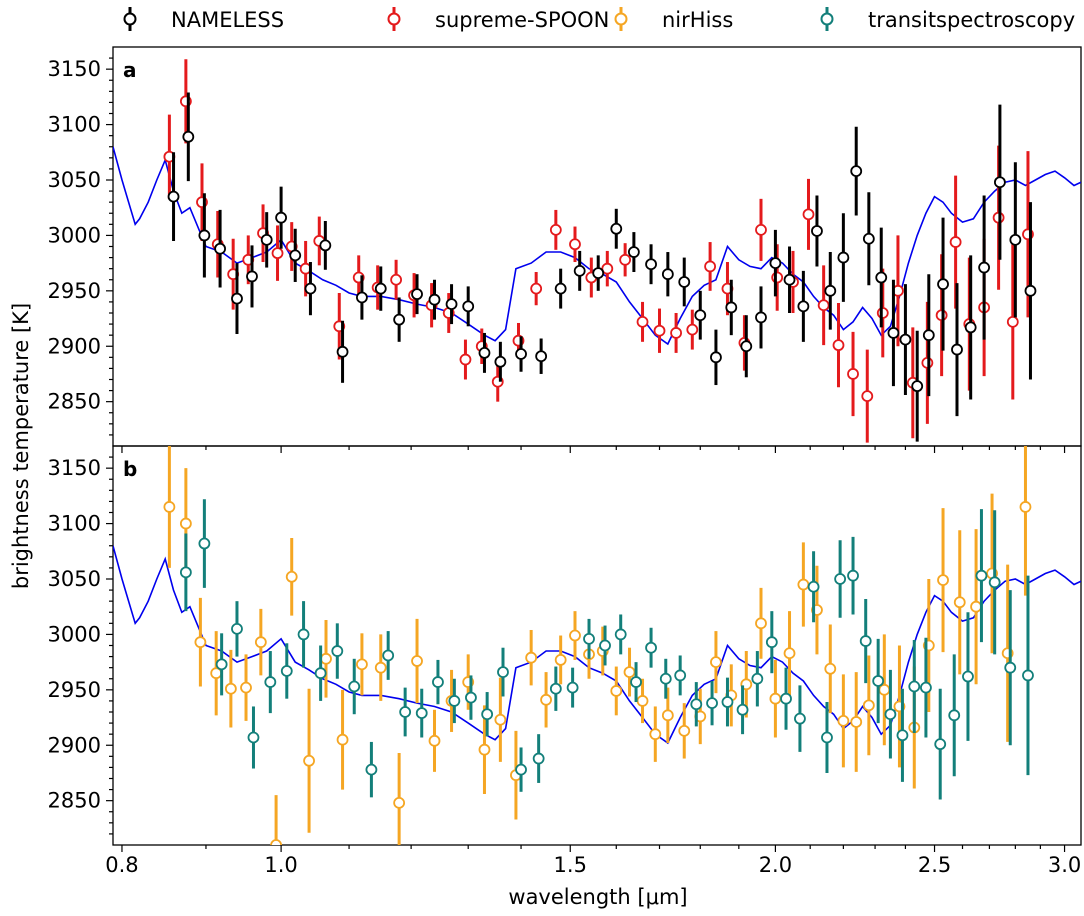  Describe the element at coordinates (1064, 865) in the screenshot. I see `x-tick-label: 3.0` at that location.